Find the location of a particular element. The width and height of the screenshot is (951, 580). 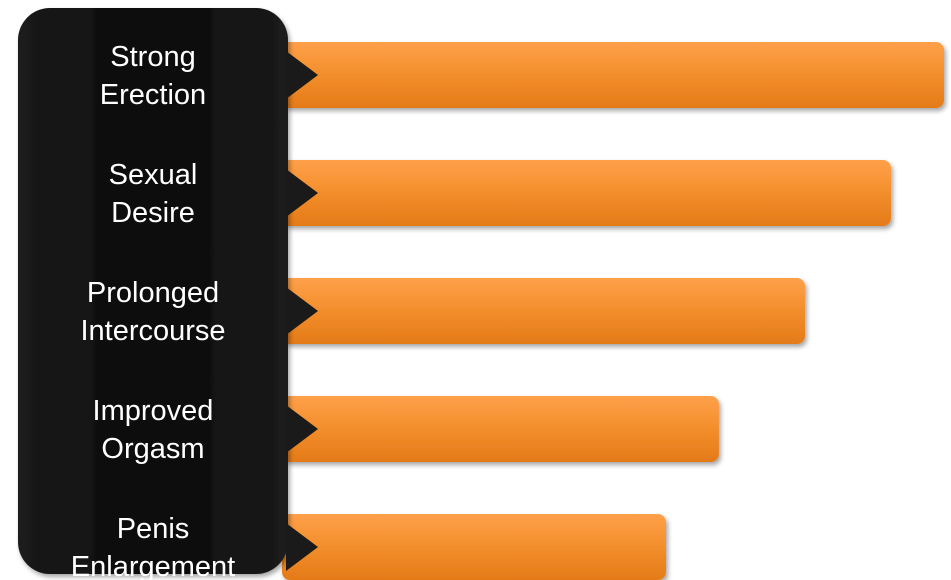

category-label: Orgasm is located at coordinates (152, 449).